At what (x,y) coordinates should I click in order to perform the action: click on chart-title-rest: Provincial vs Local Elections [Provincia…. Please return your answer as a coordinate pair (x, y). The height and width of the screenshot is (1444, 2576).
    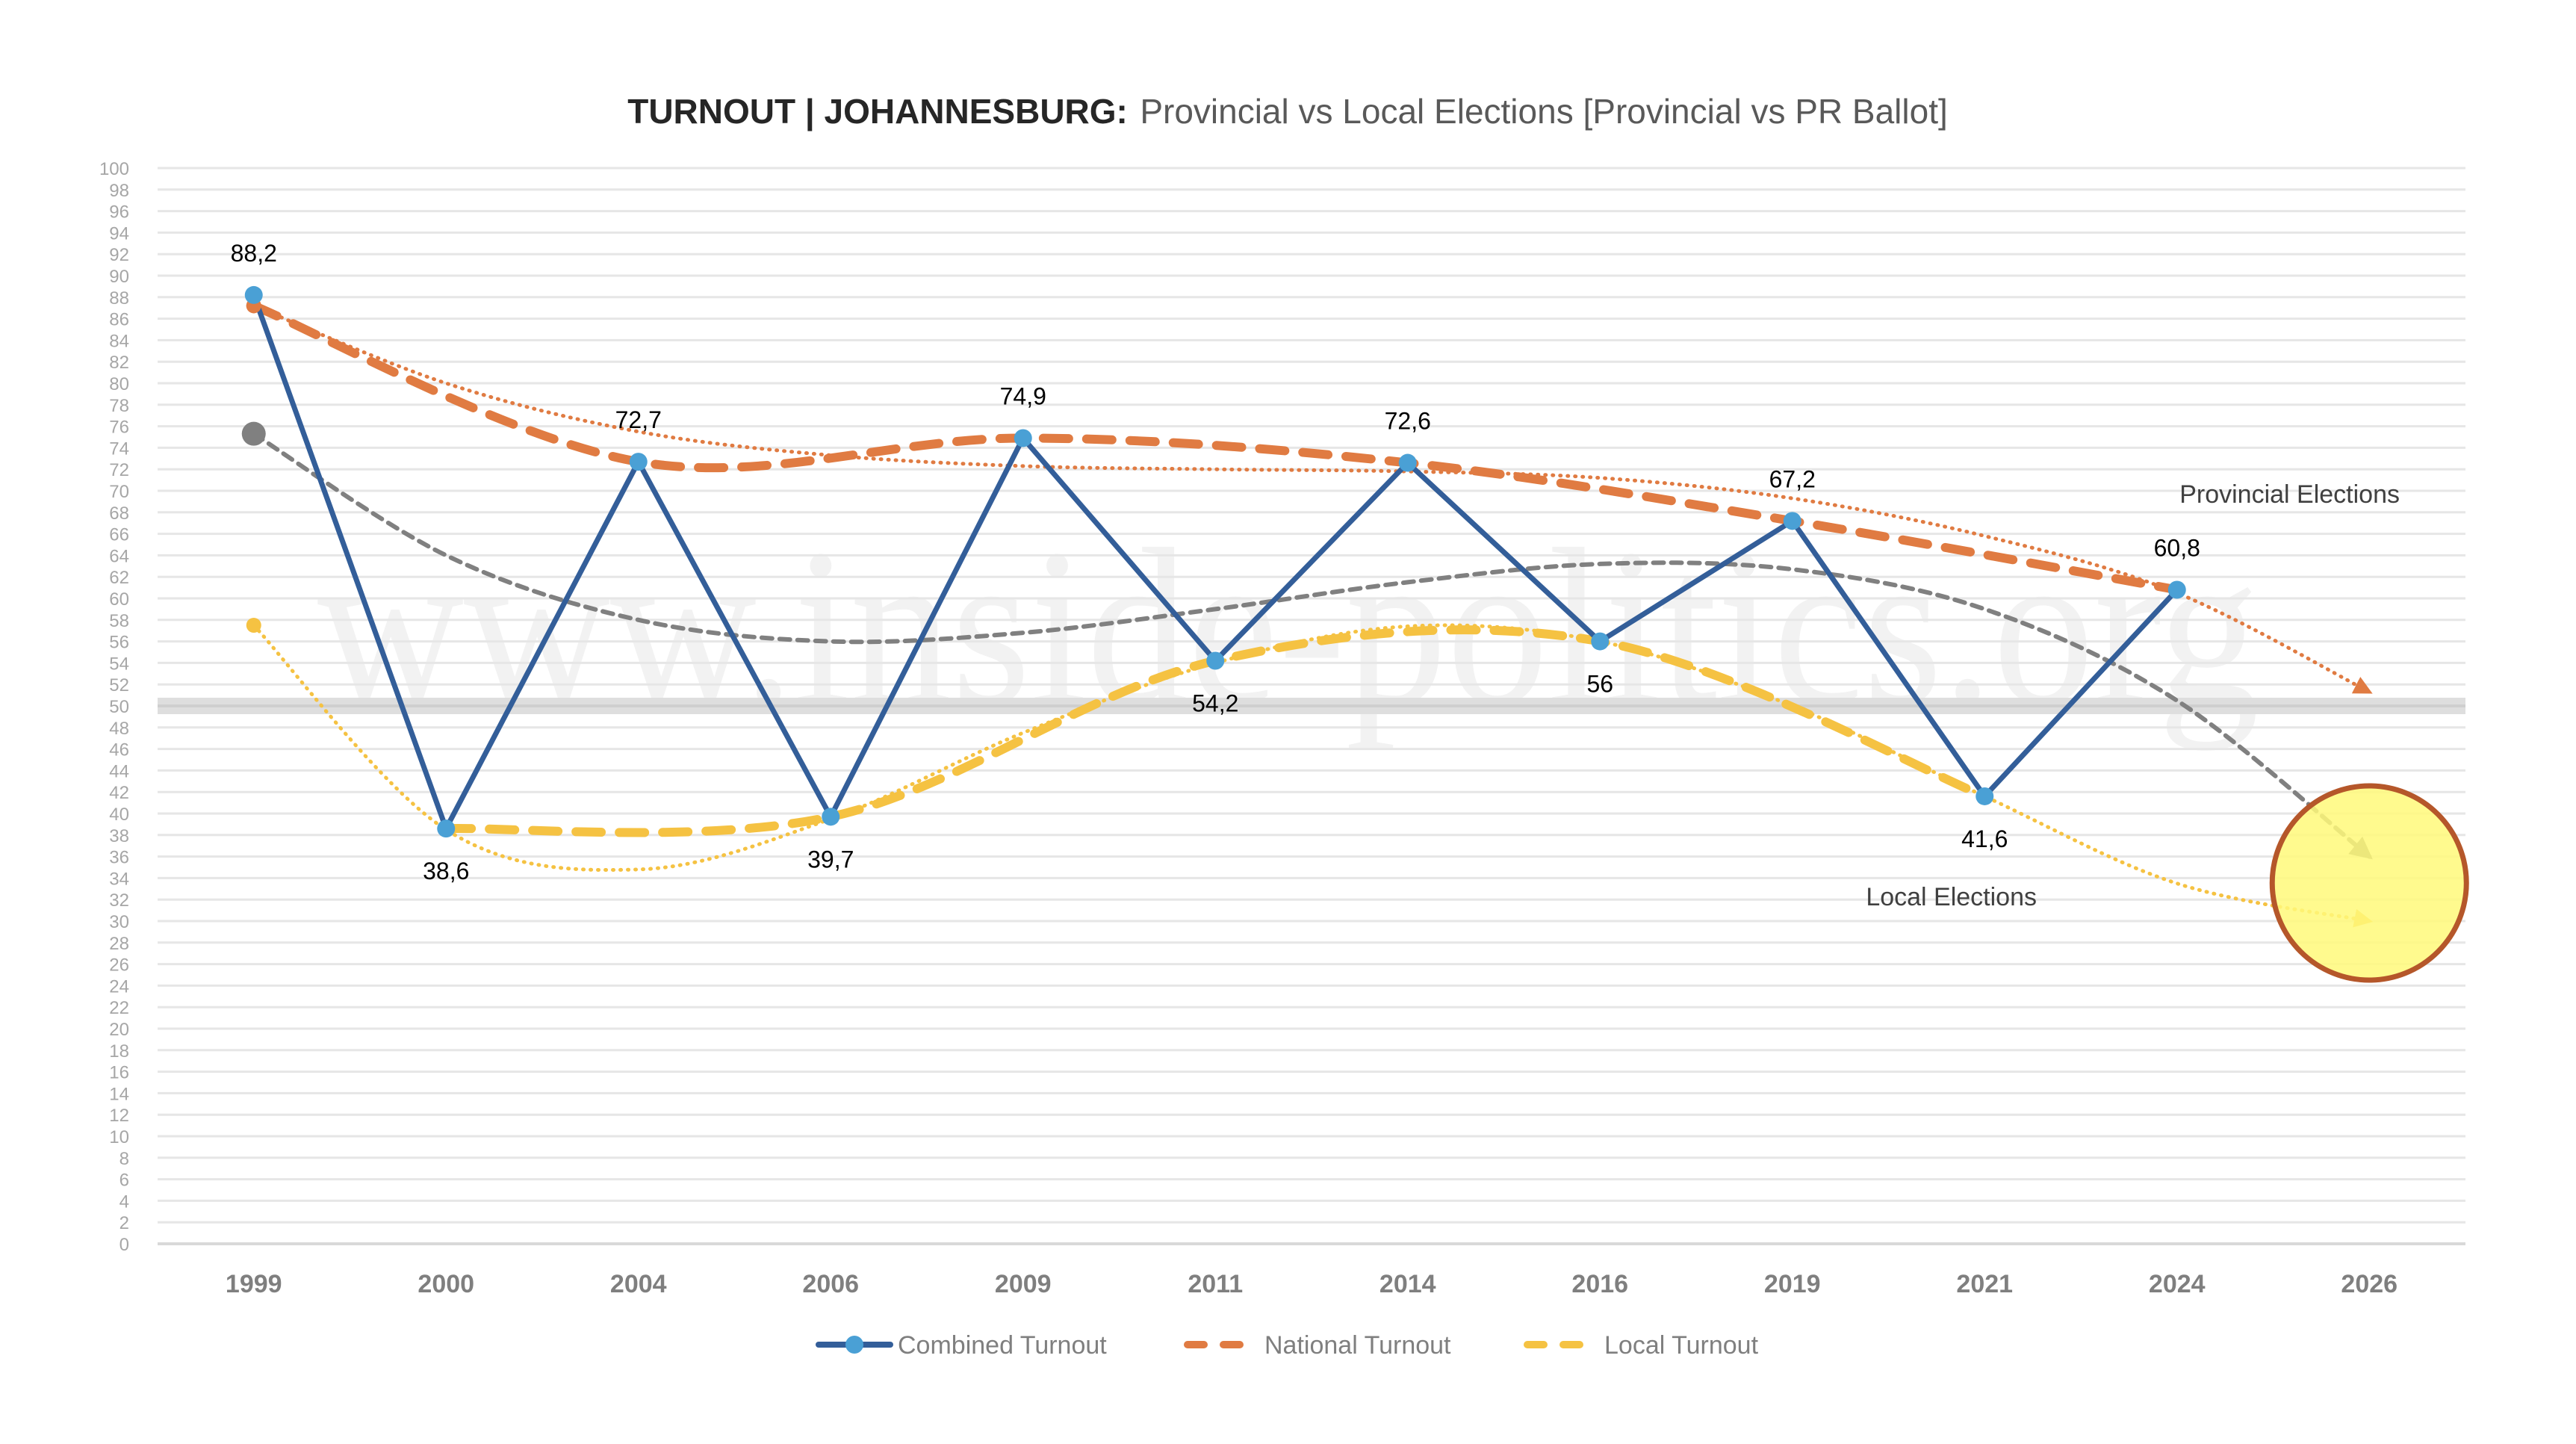
    Looking at the image, I should click on (1544, 111).